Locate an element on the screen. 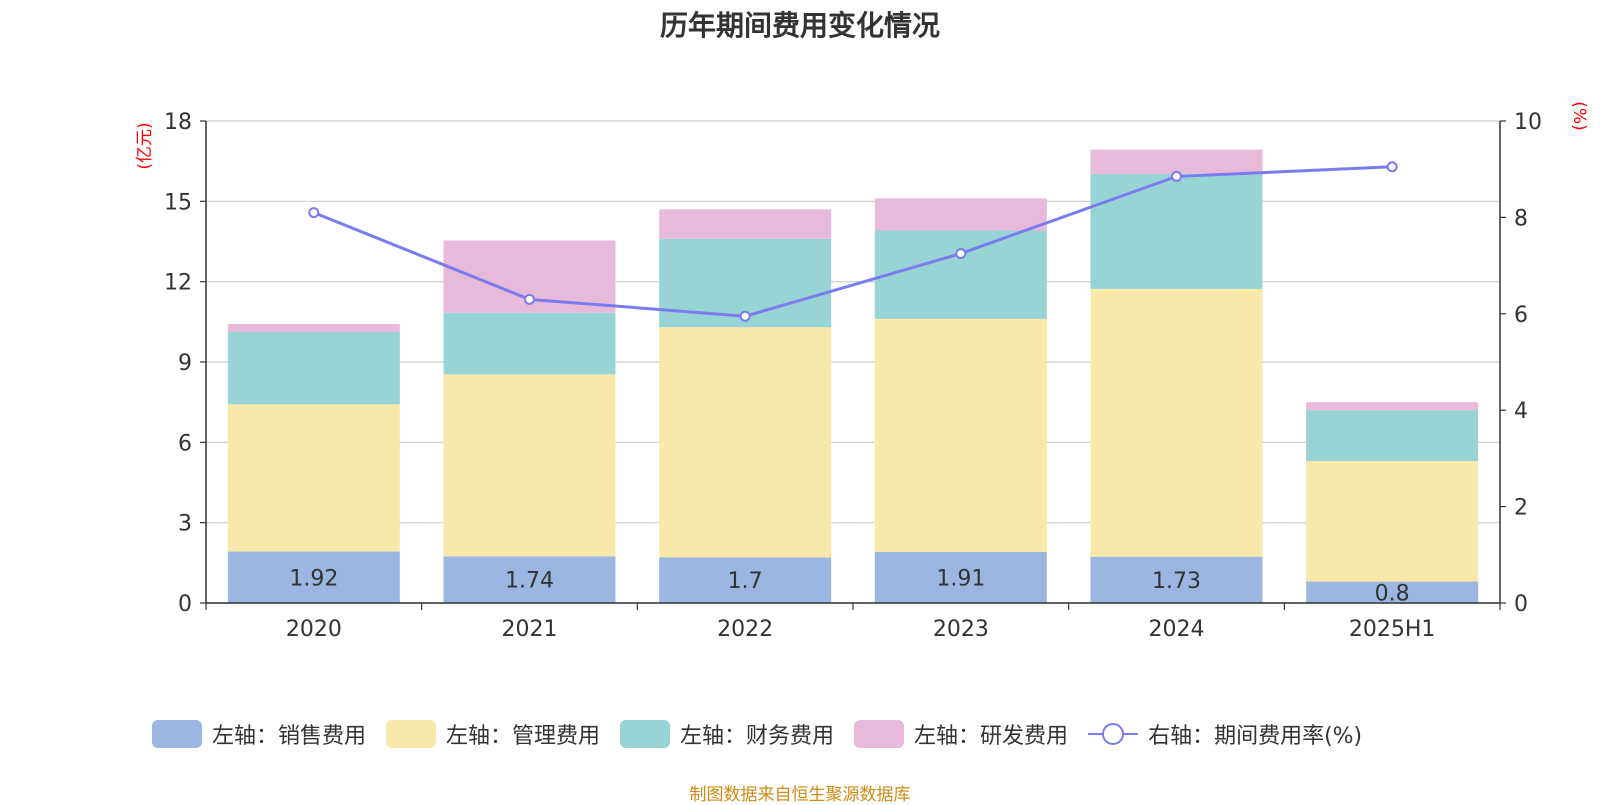  left-axis-tick-label: 3 is located at coordinates (185, 524).